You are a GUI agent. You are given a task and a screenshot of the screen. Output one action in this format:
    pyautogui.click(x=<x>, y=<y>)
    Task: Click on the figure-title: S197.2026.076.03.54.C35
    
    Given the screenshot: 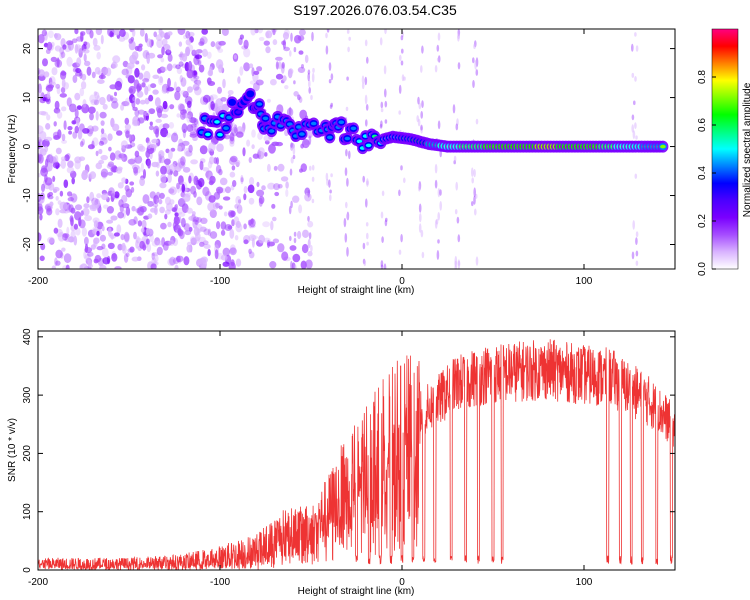 What is the action you would take?
    pyautogui.click(x=375, y=10)
    